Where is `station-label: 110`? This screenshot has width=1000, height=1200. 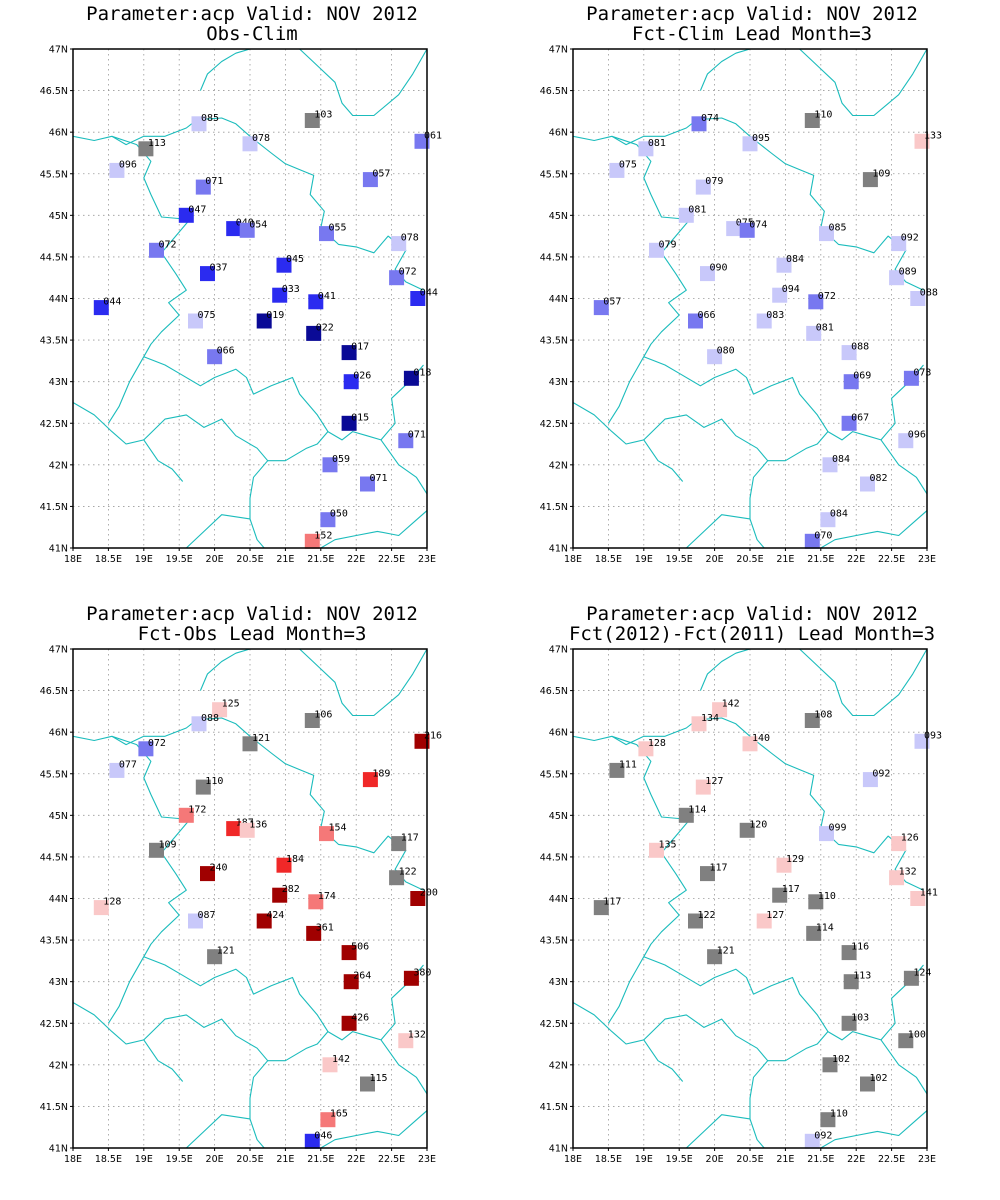 station-label: 110 is located at coordinates (839, 1114).